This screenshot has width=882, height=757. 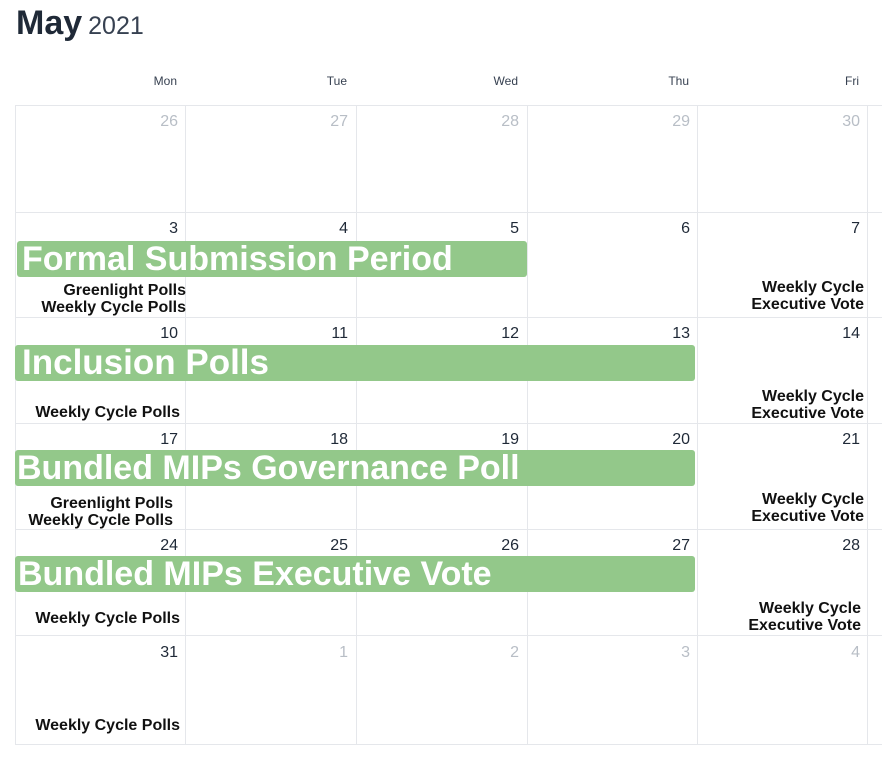 I want to click on weekday-tue: Tue, so click(x=336, y=81).